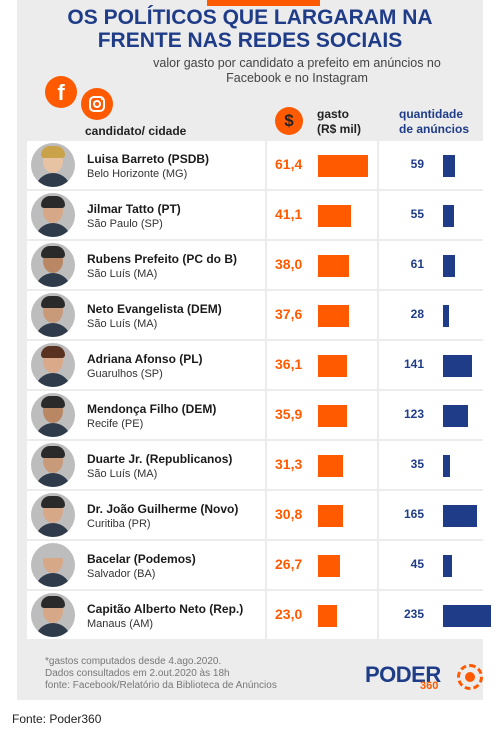 The height and width of the screenshot is (731, 500). Describe the element at coordinates (403, 674) in the screenshot. I see `logo-word: PODER` at that location.